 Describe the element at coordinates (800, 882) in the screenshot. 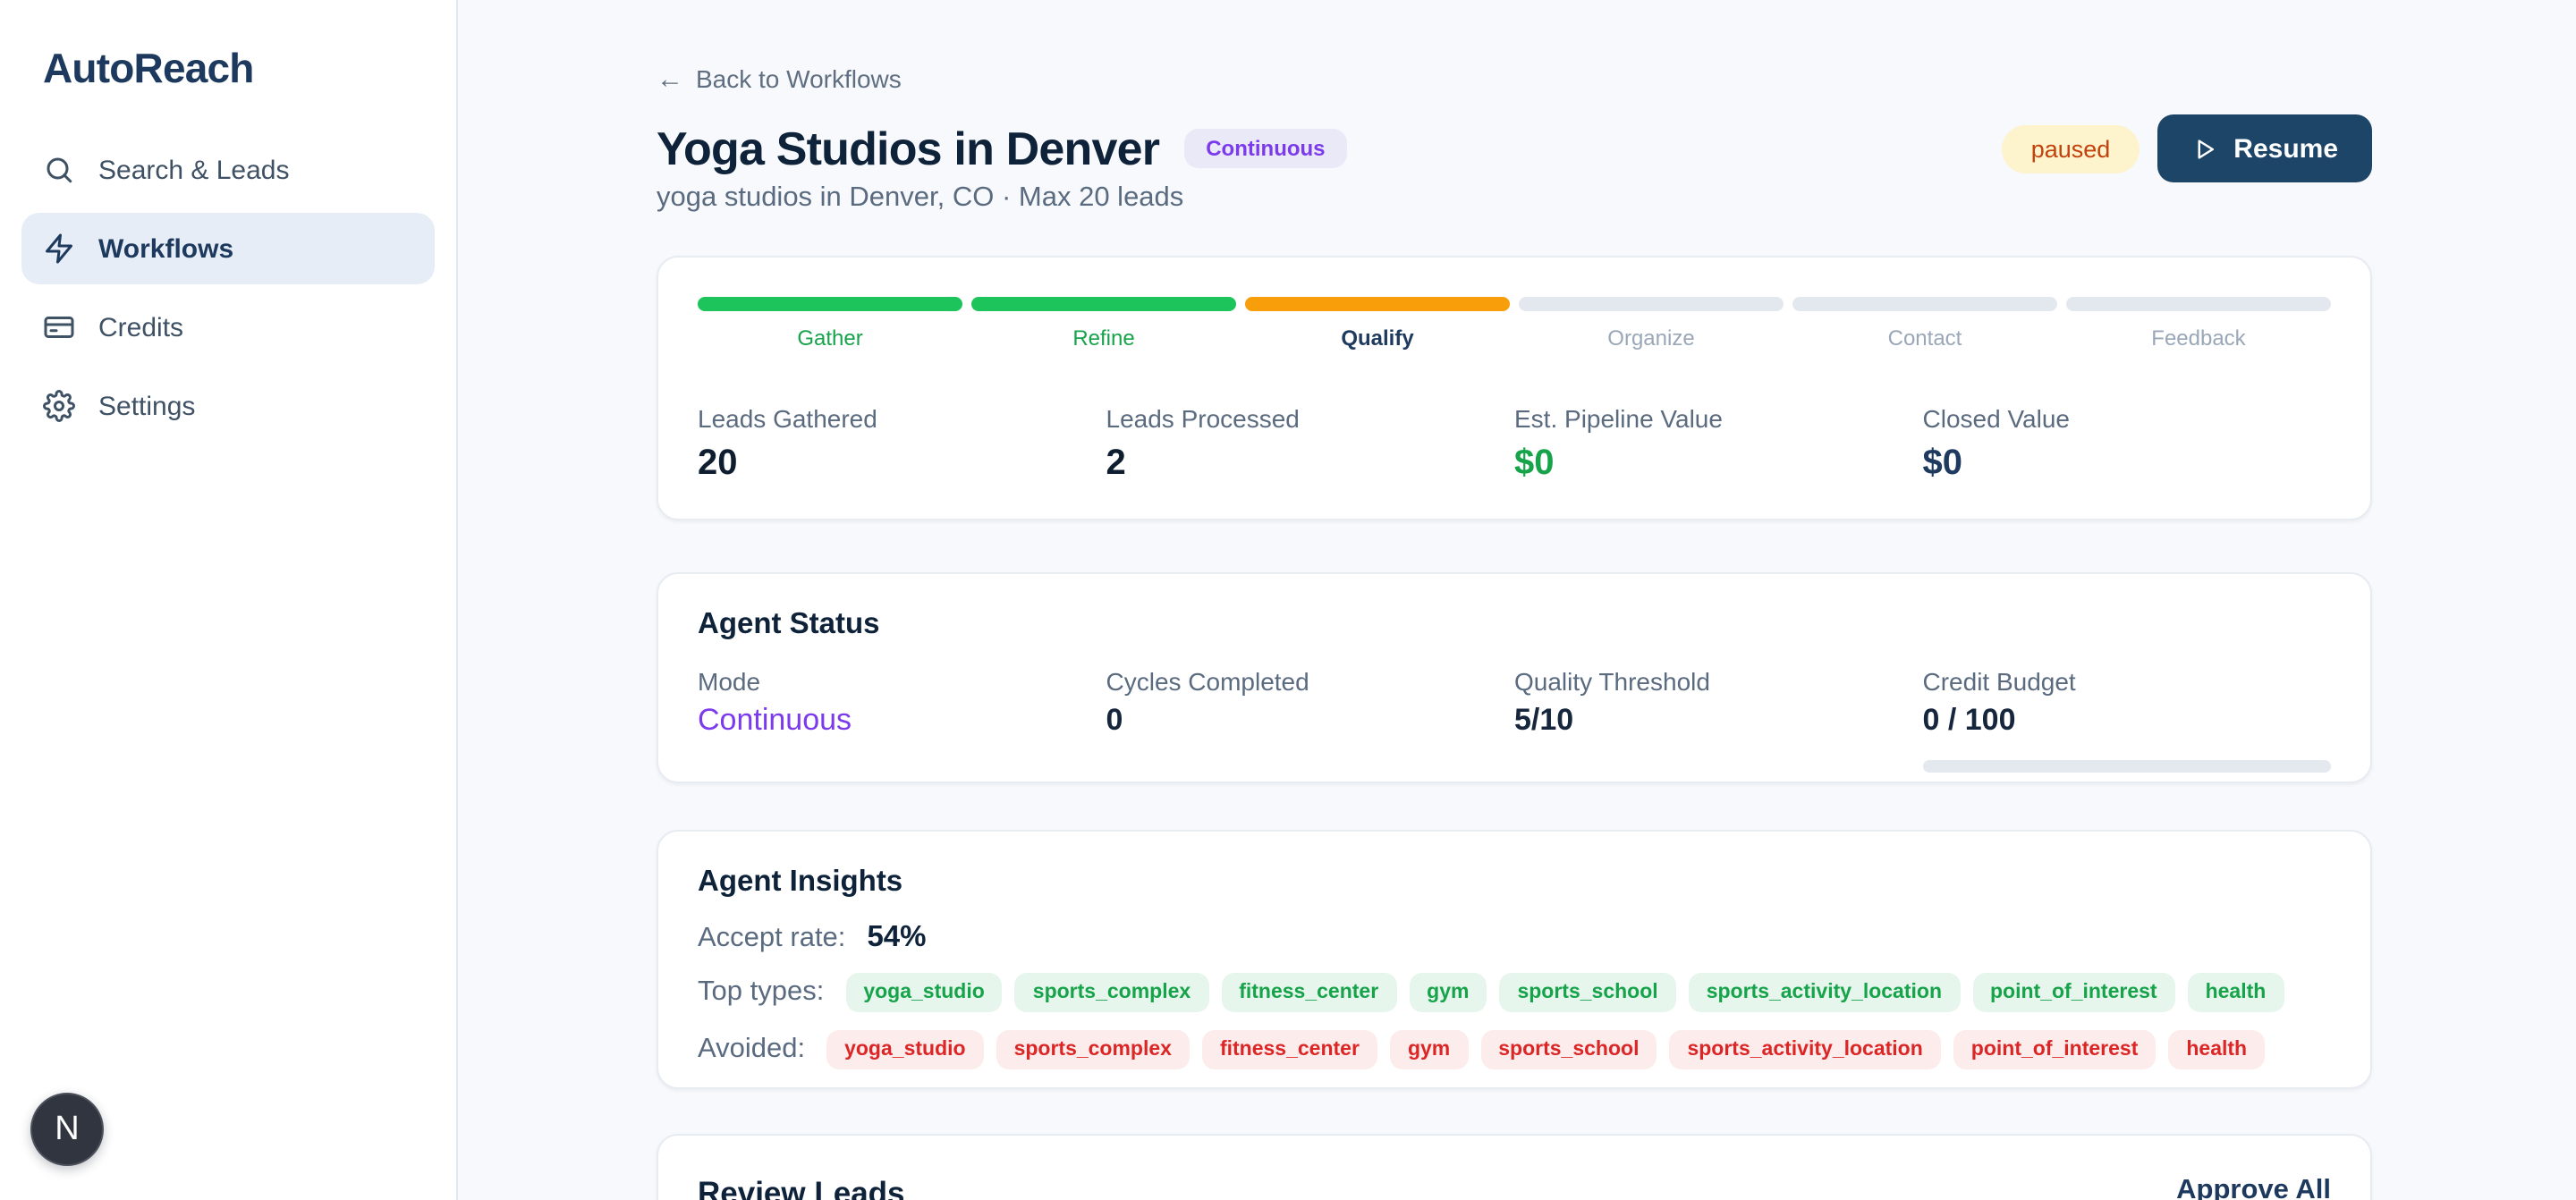

I see `agent-insights-title: Agent Insights` at that location.